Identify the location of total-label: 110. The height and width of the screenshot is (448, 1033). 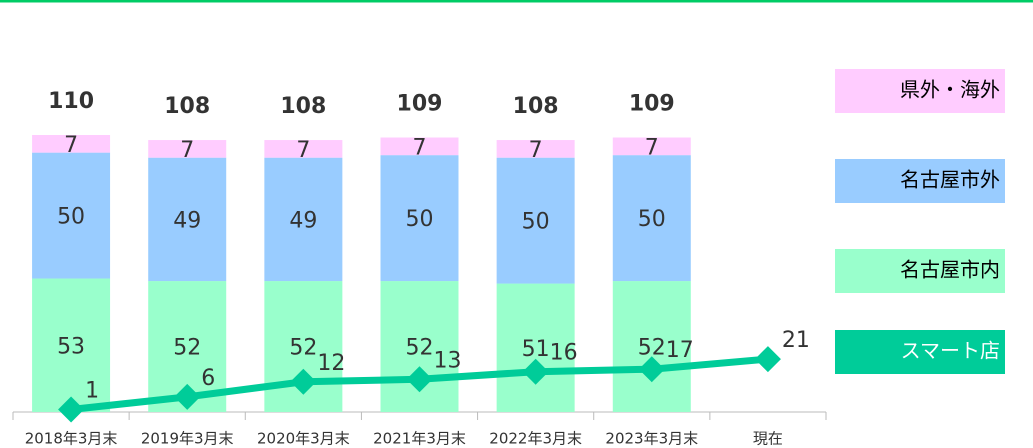
(71, 101).